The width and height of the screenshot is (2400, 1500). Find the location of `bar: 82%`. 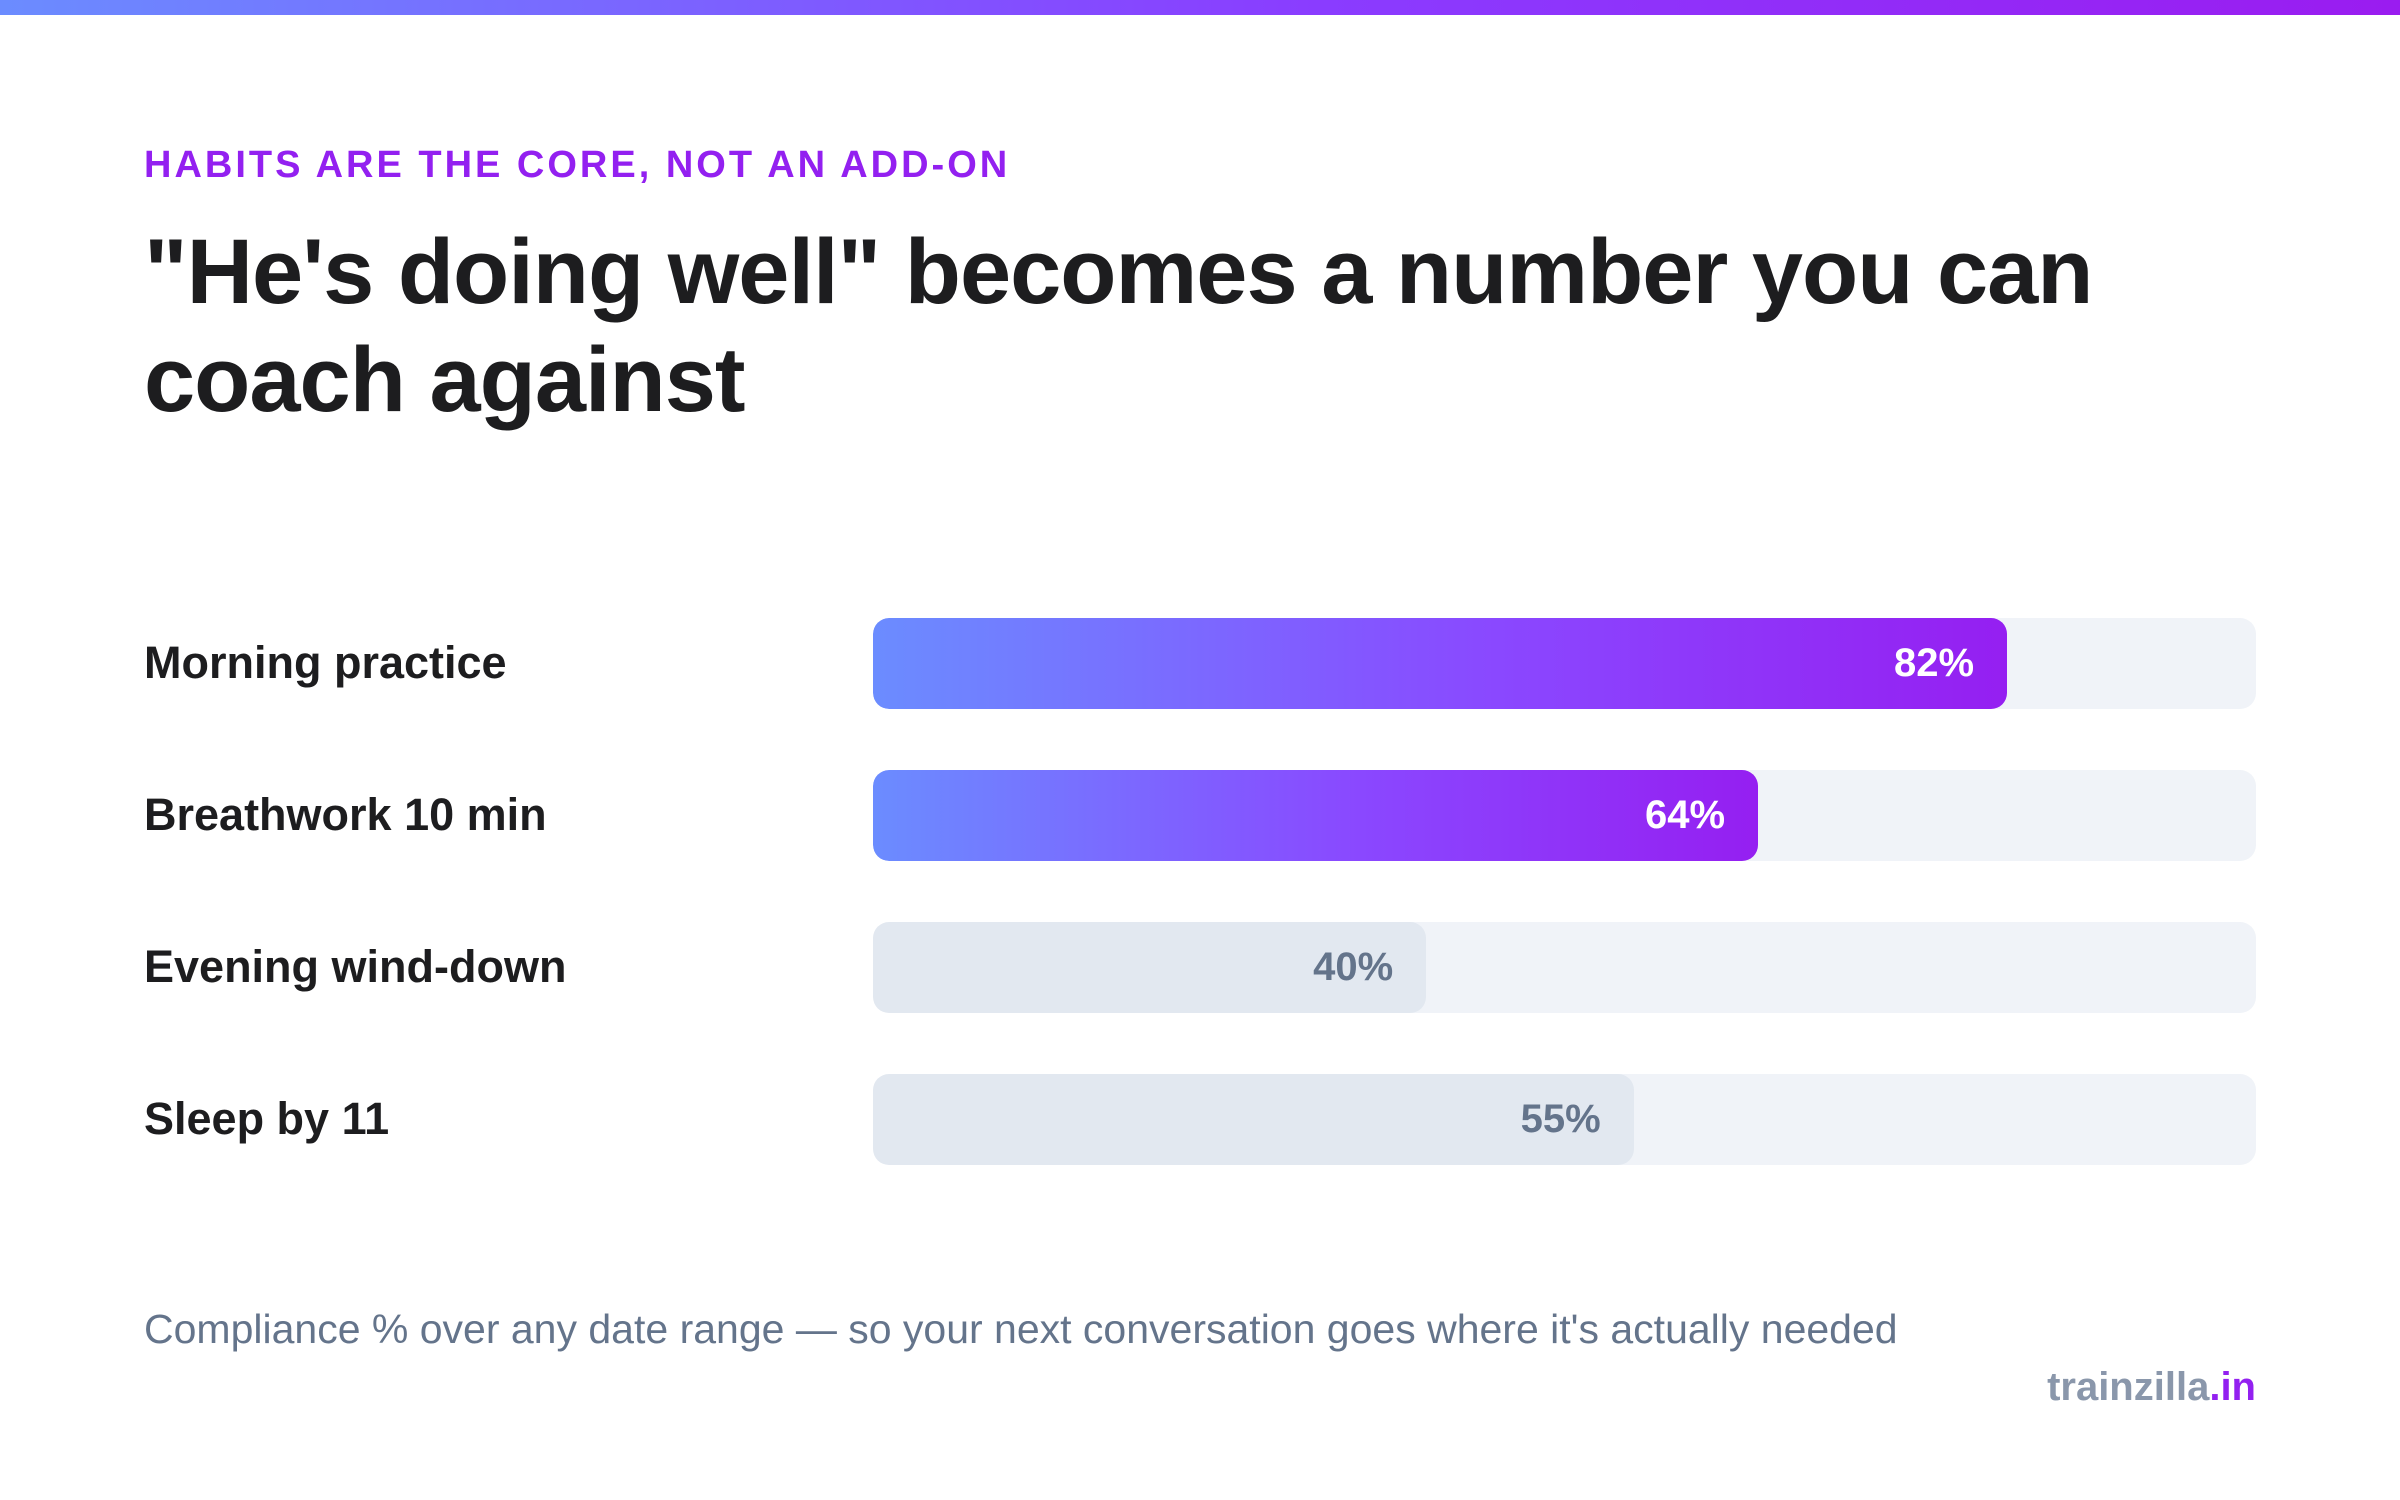

bar: 82% is located at coordinates (1440, 663).